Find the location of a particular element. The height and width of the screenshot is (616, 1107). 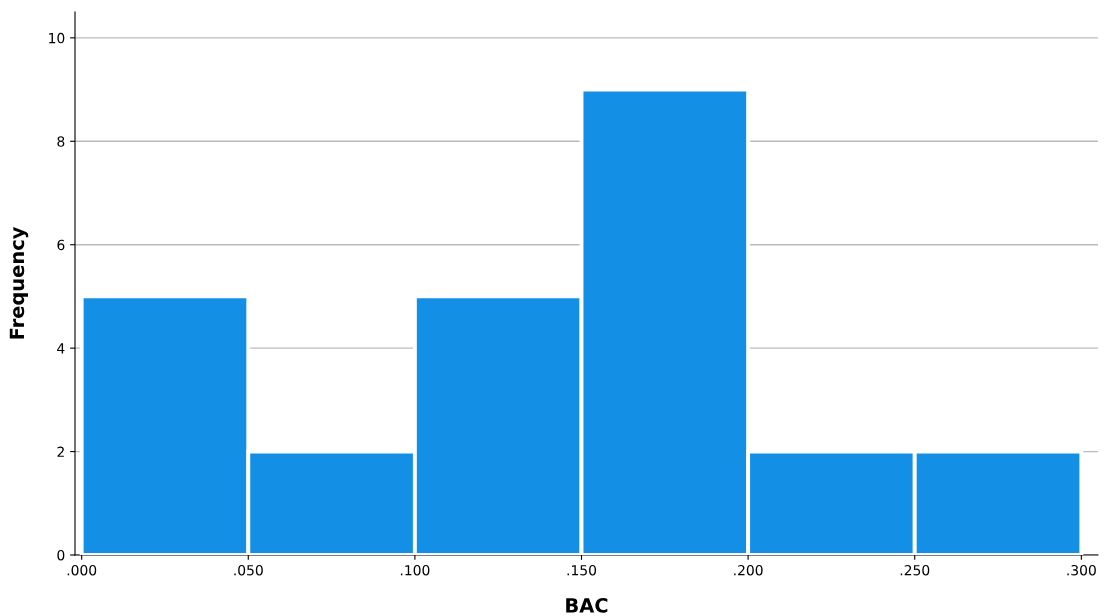

y-tick-label: 6 is located at coordinates (61, 245).